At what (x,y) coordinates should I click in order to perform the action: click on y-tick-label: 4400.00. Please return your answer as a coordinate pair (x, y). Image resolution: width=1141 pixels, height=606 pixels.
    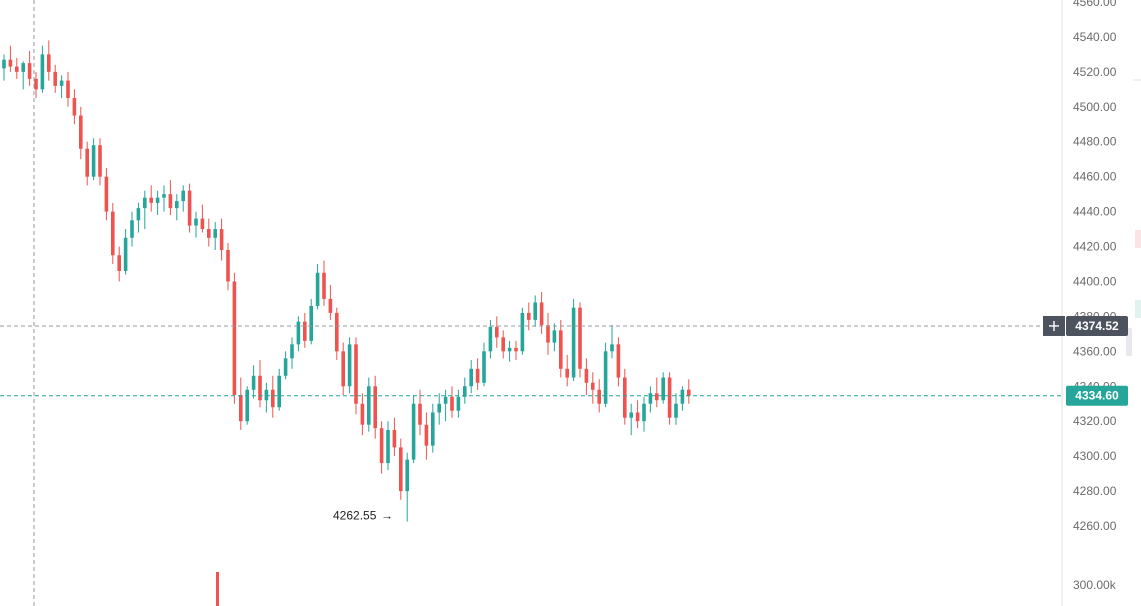
    Looking at the image, I should click on (1095, 281).